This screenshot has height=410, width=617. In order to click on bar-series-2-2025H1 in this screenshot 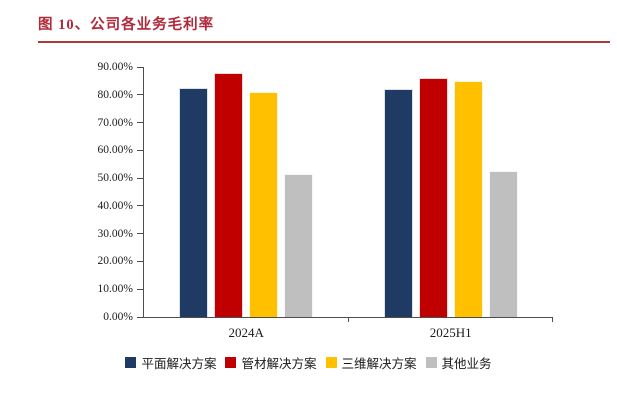, I will do `click(433, 197)`.